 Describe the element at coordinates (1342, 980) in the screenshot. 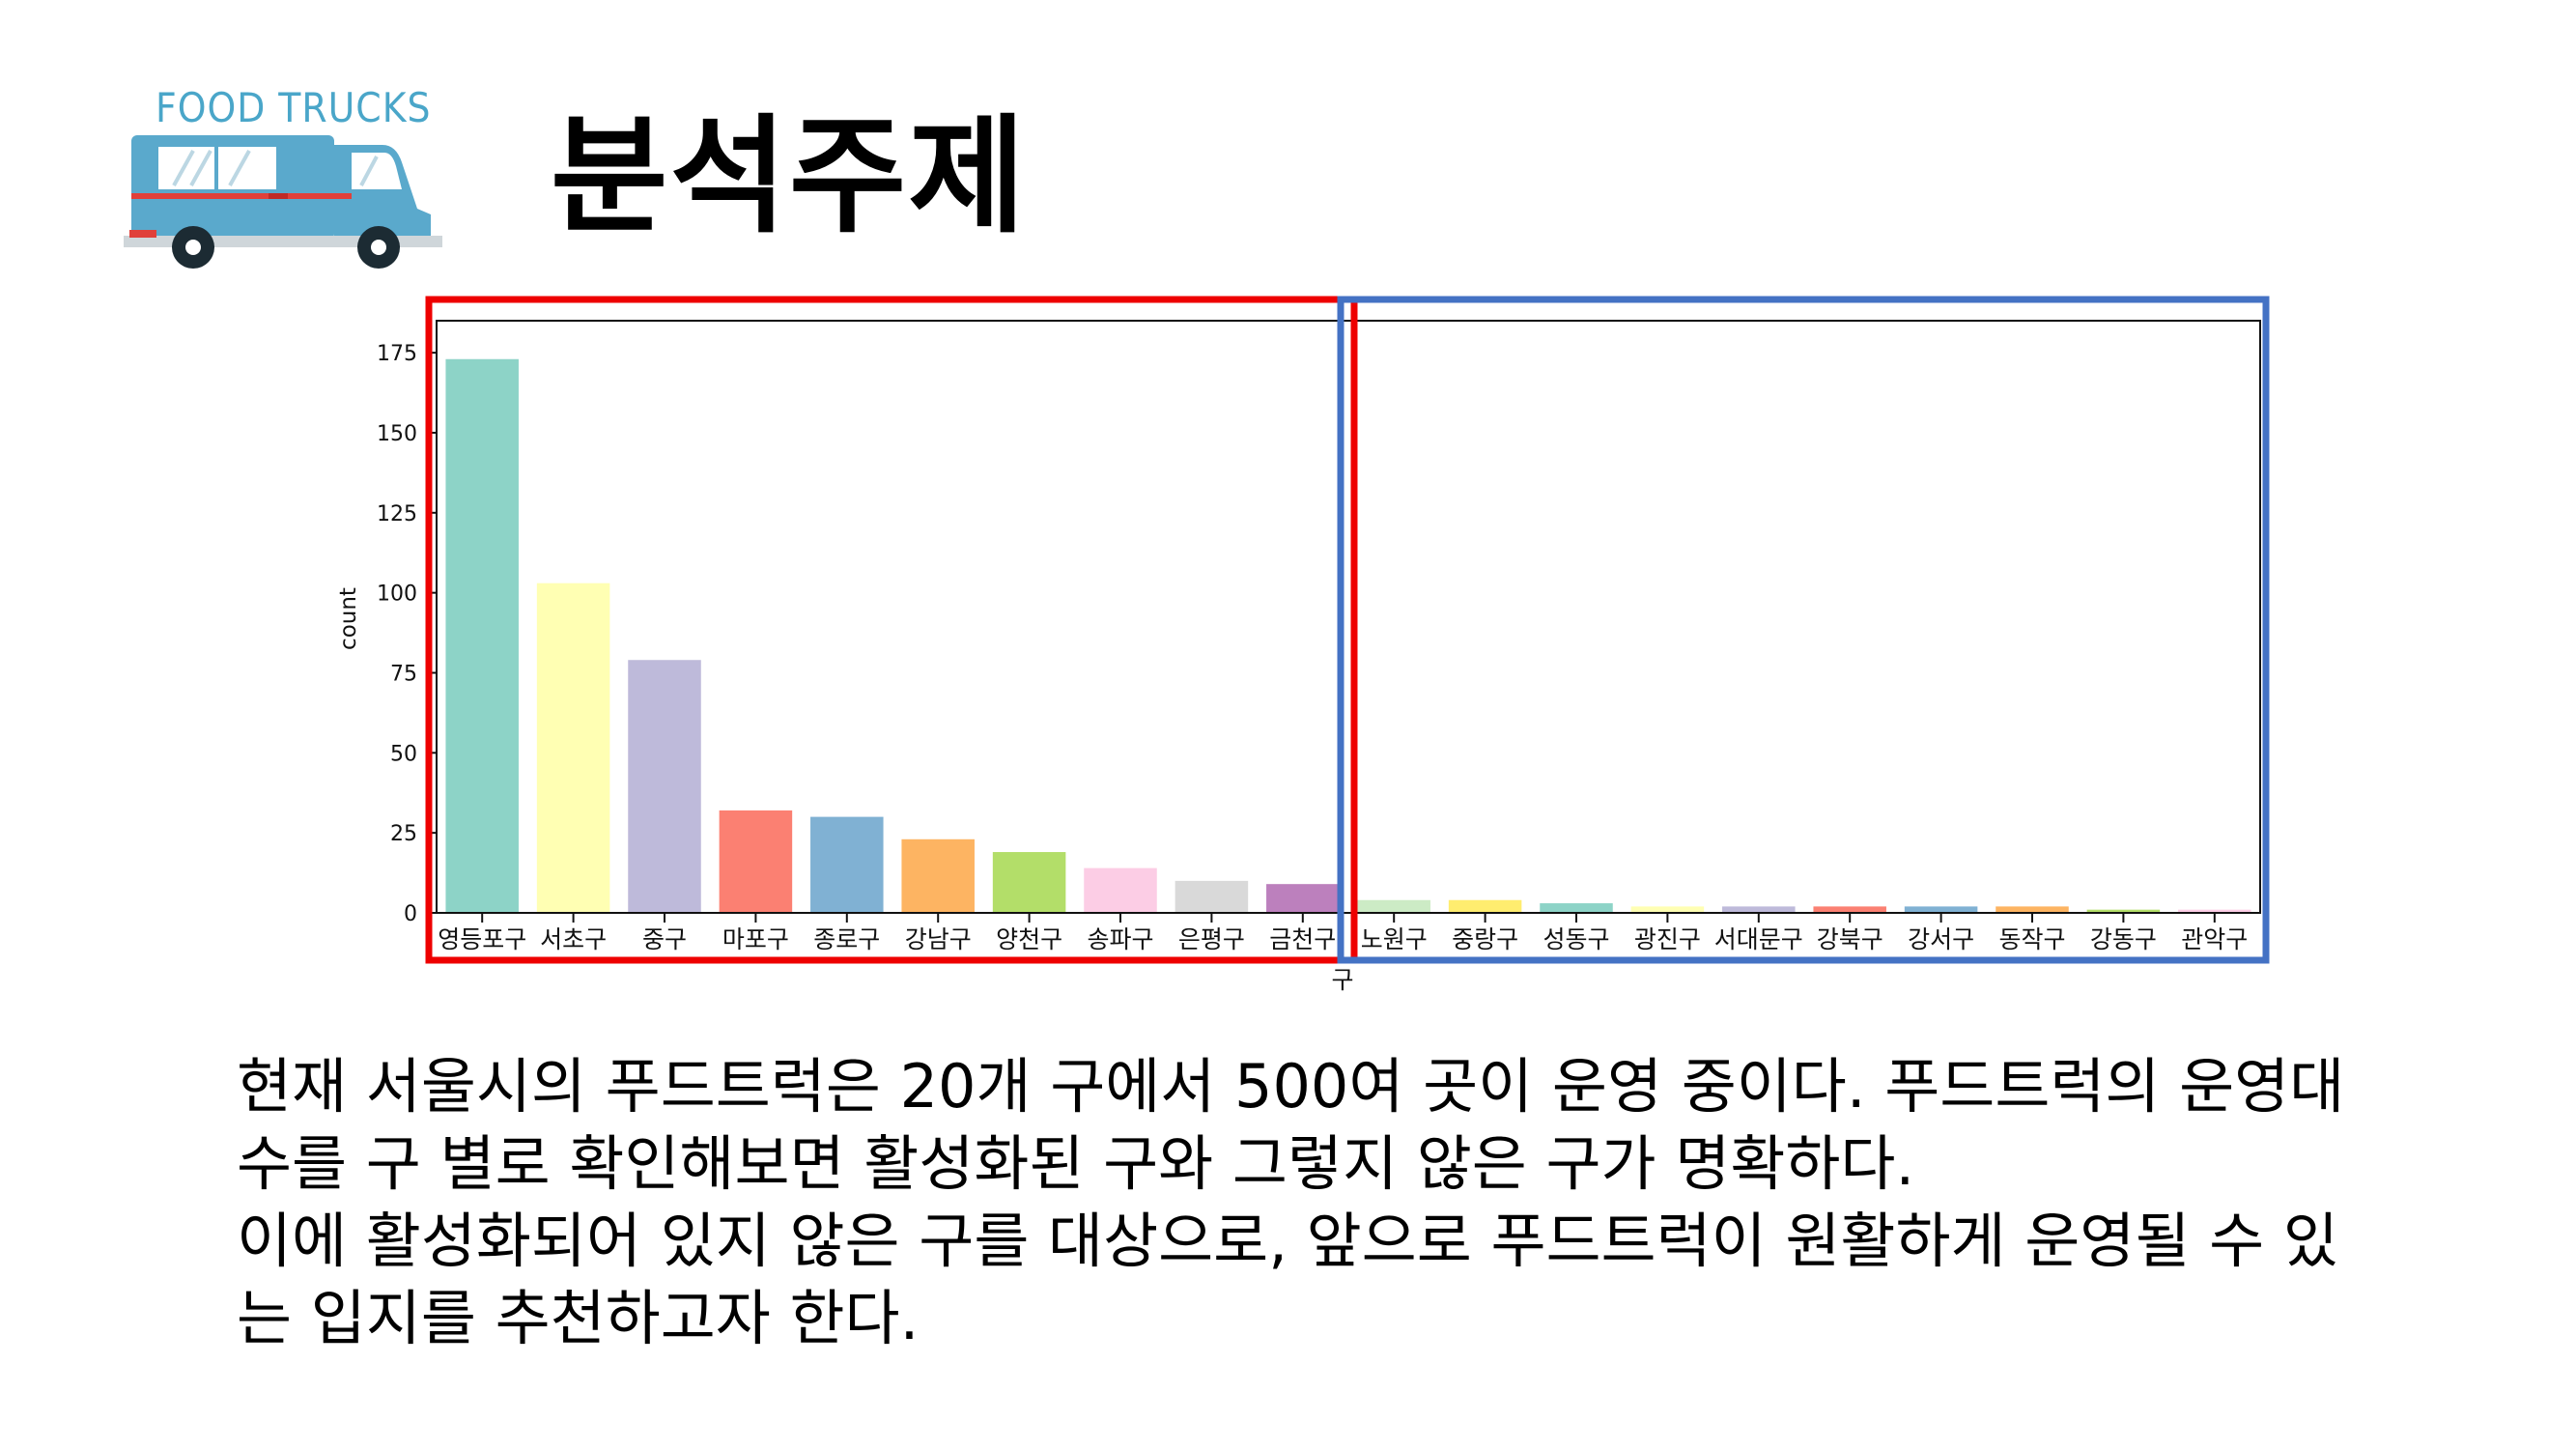

I see `x-axis-label: 구` at that location.